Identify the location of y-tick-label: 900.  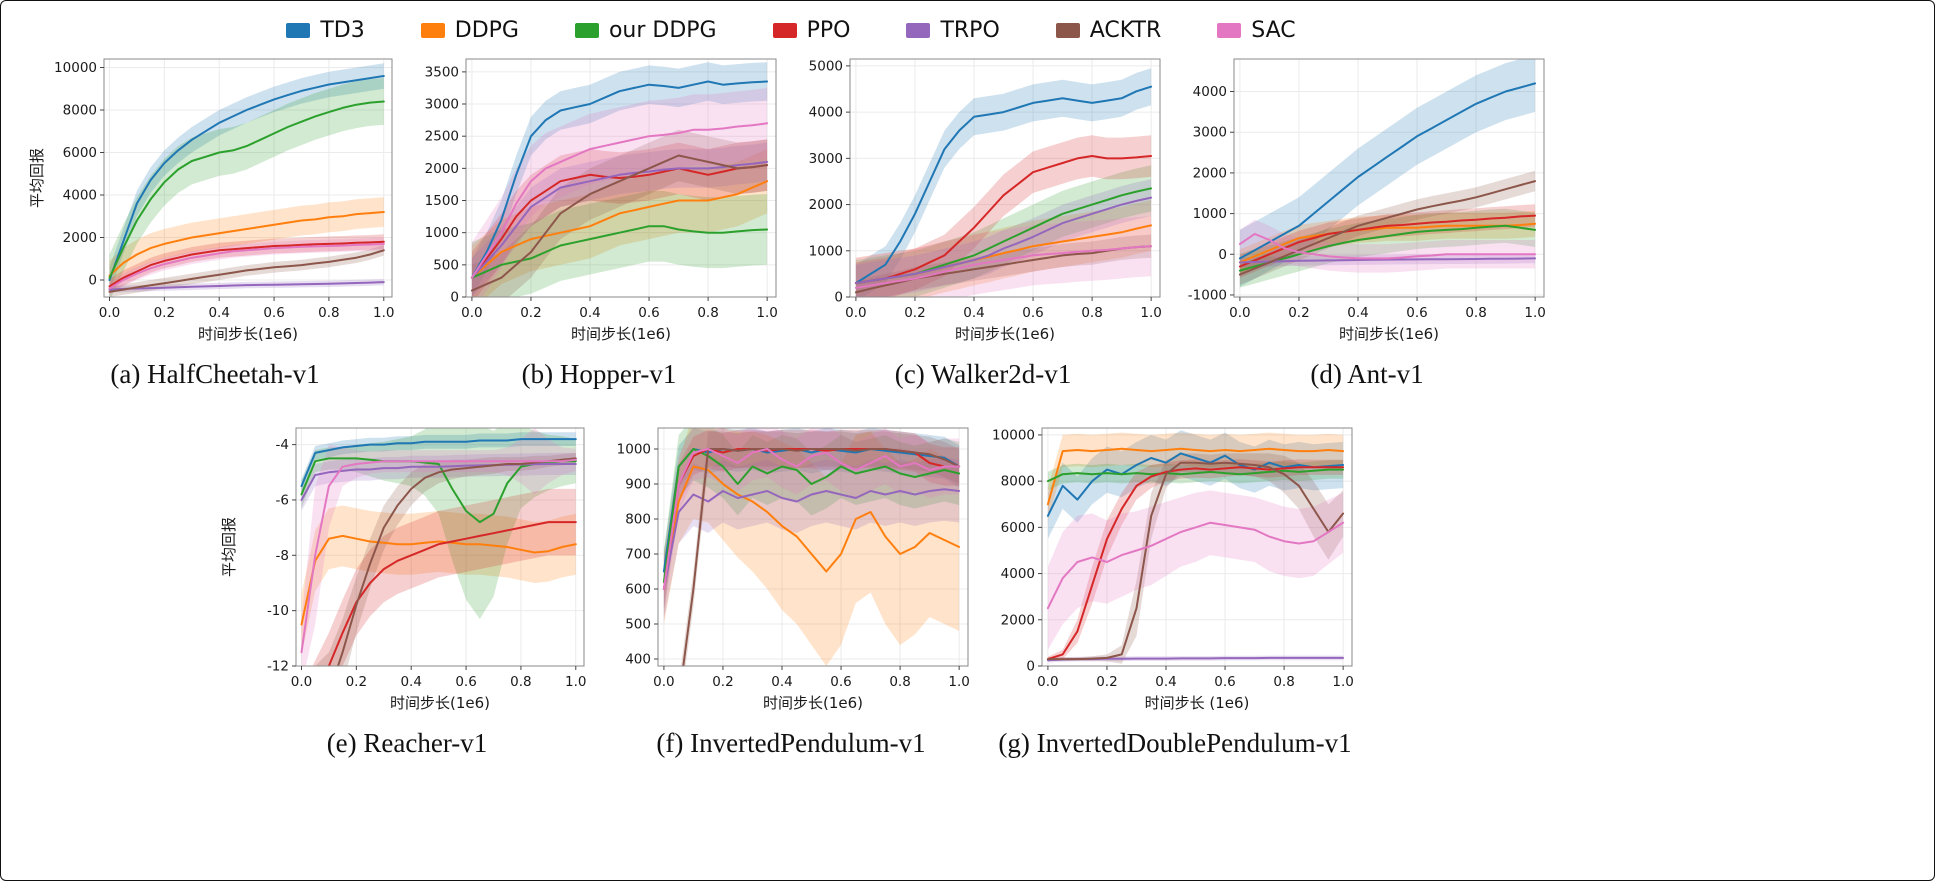
(638, 485).